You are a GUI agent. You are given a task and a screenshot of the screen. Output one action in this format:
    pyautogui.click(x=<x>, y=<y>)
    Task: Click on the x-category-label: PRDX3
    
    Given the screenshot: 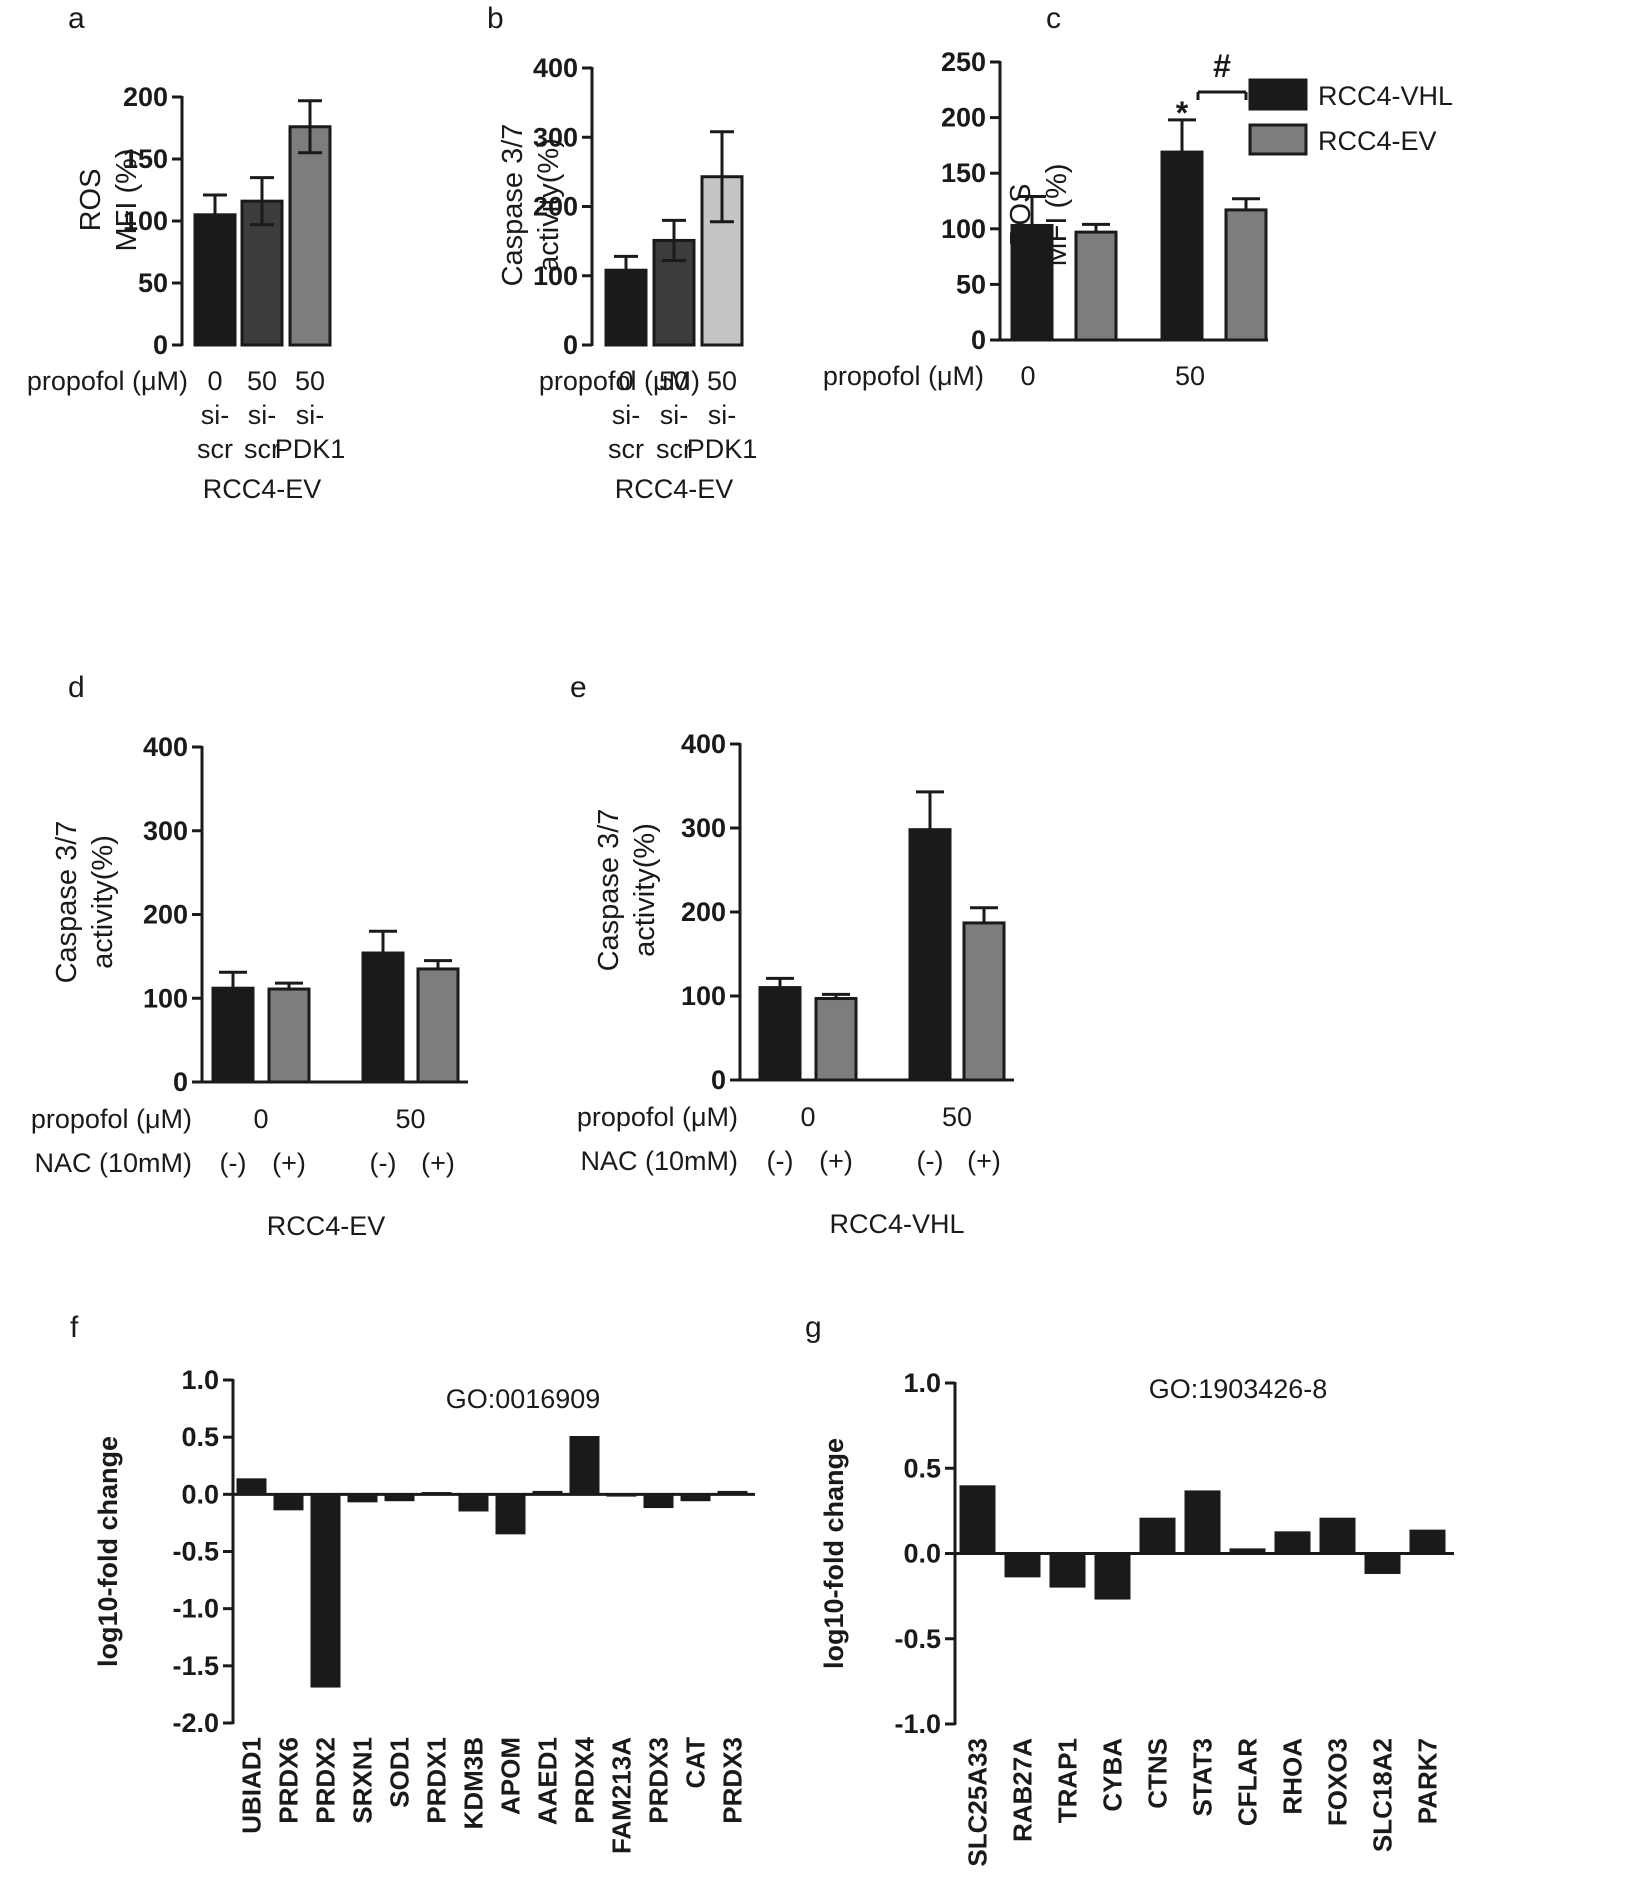 What is the action you would take?
    pyautogui.click(x=733, y=1780)
    